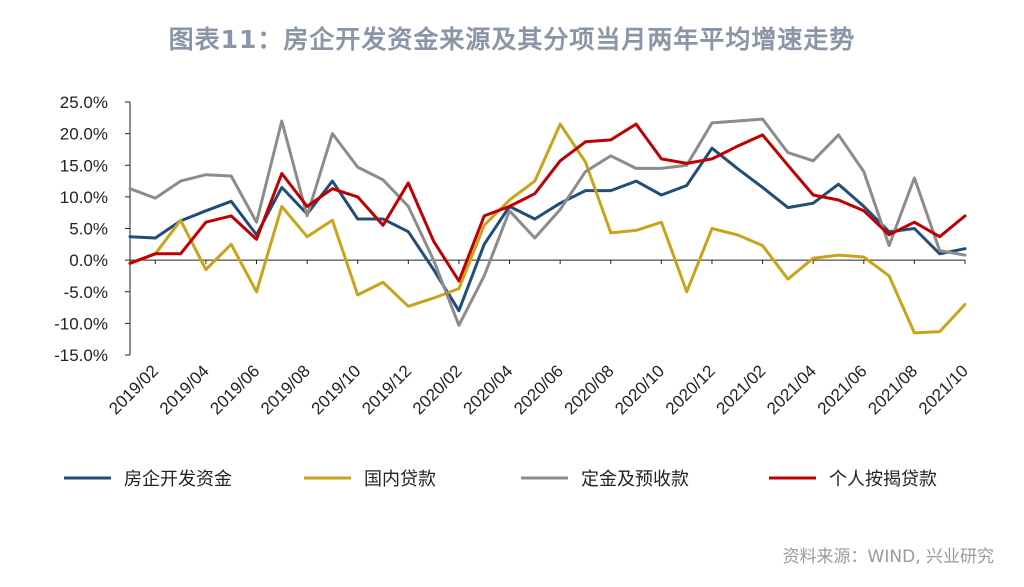 This screenshot has width=1024, height=587. What do you see at coordinates (589, 389) in the screenshot?
I see `x-tick-label: 2020/08` at bounding box center [589, 389].